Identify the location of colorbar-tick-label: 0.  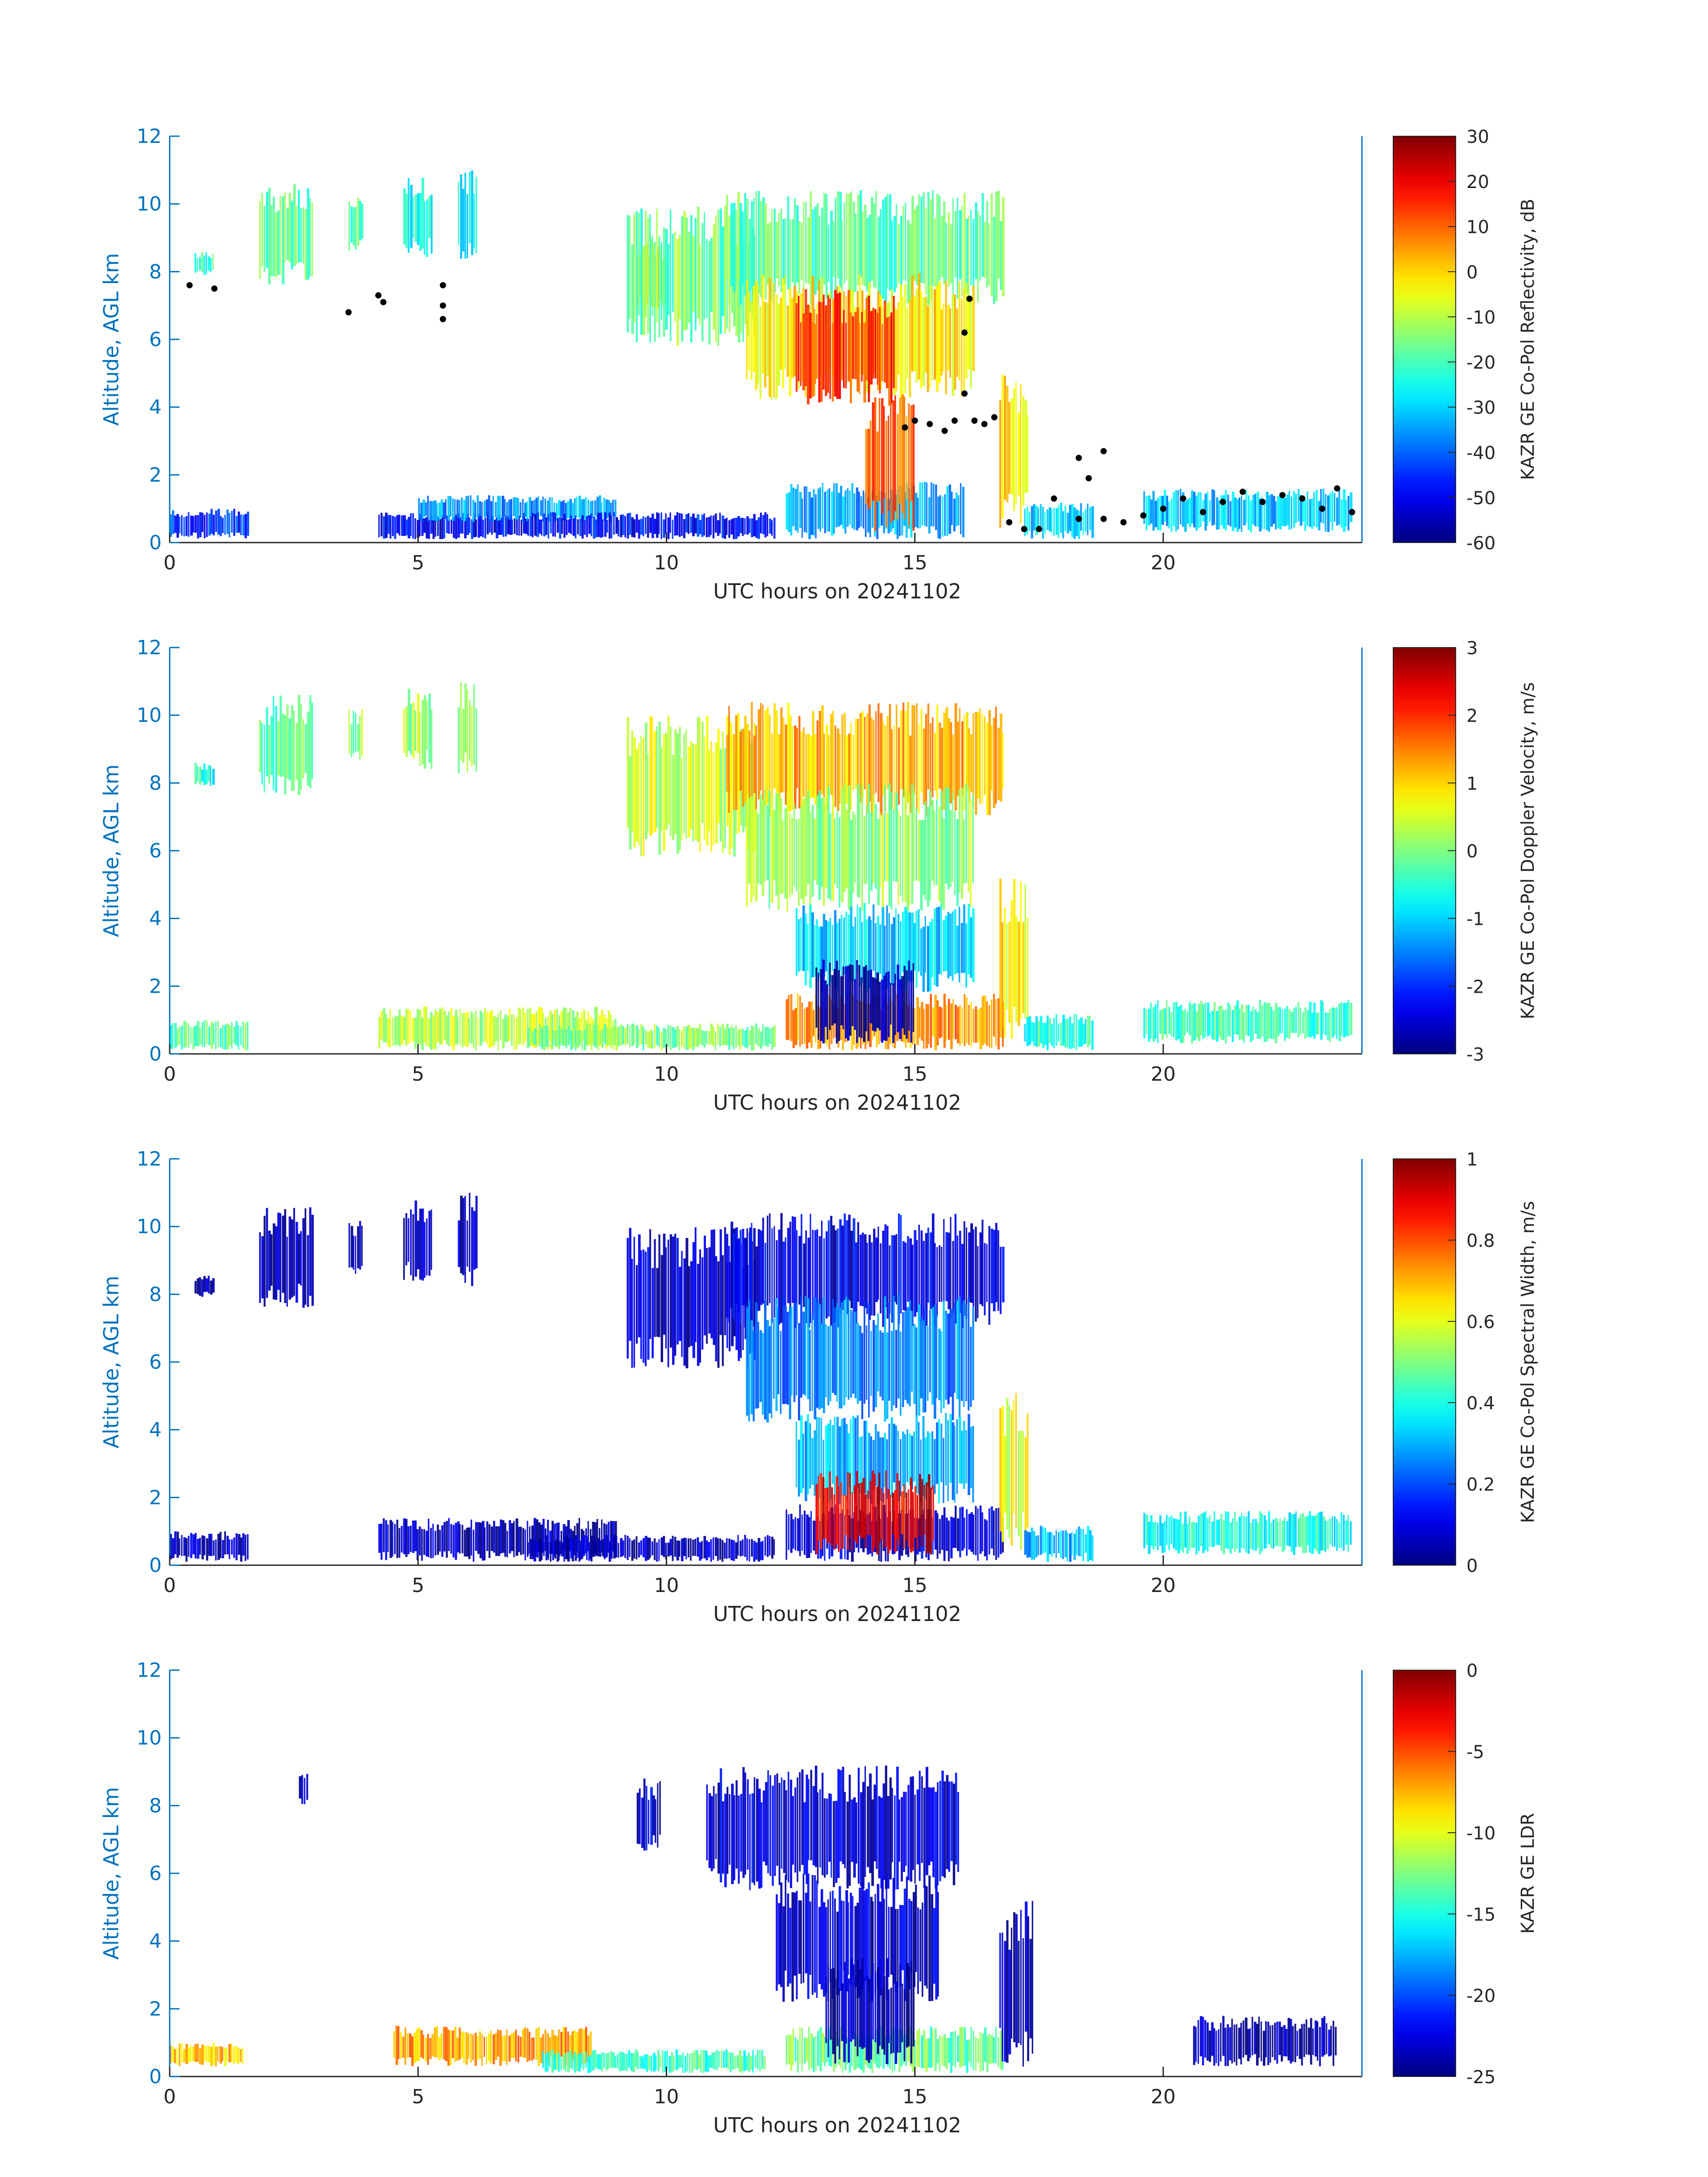
(1472, 851).